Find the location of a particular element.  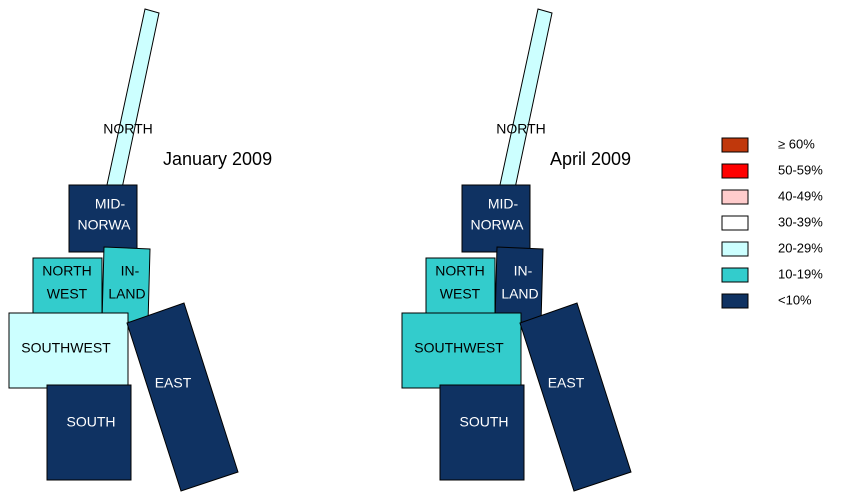

legend-label: 40-49% is located at coordinates (800, 195).